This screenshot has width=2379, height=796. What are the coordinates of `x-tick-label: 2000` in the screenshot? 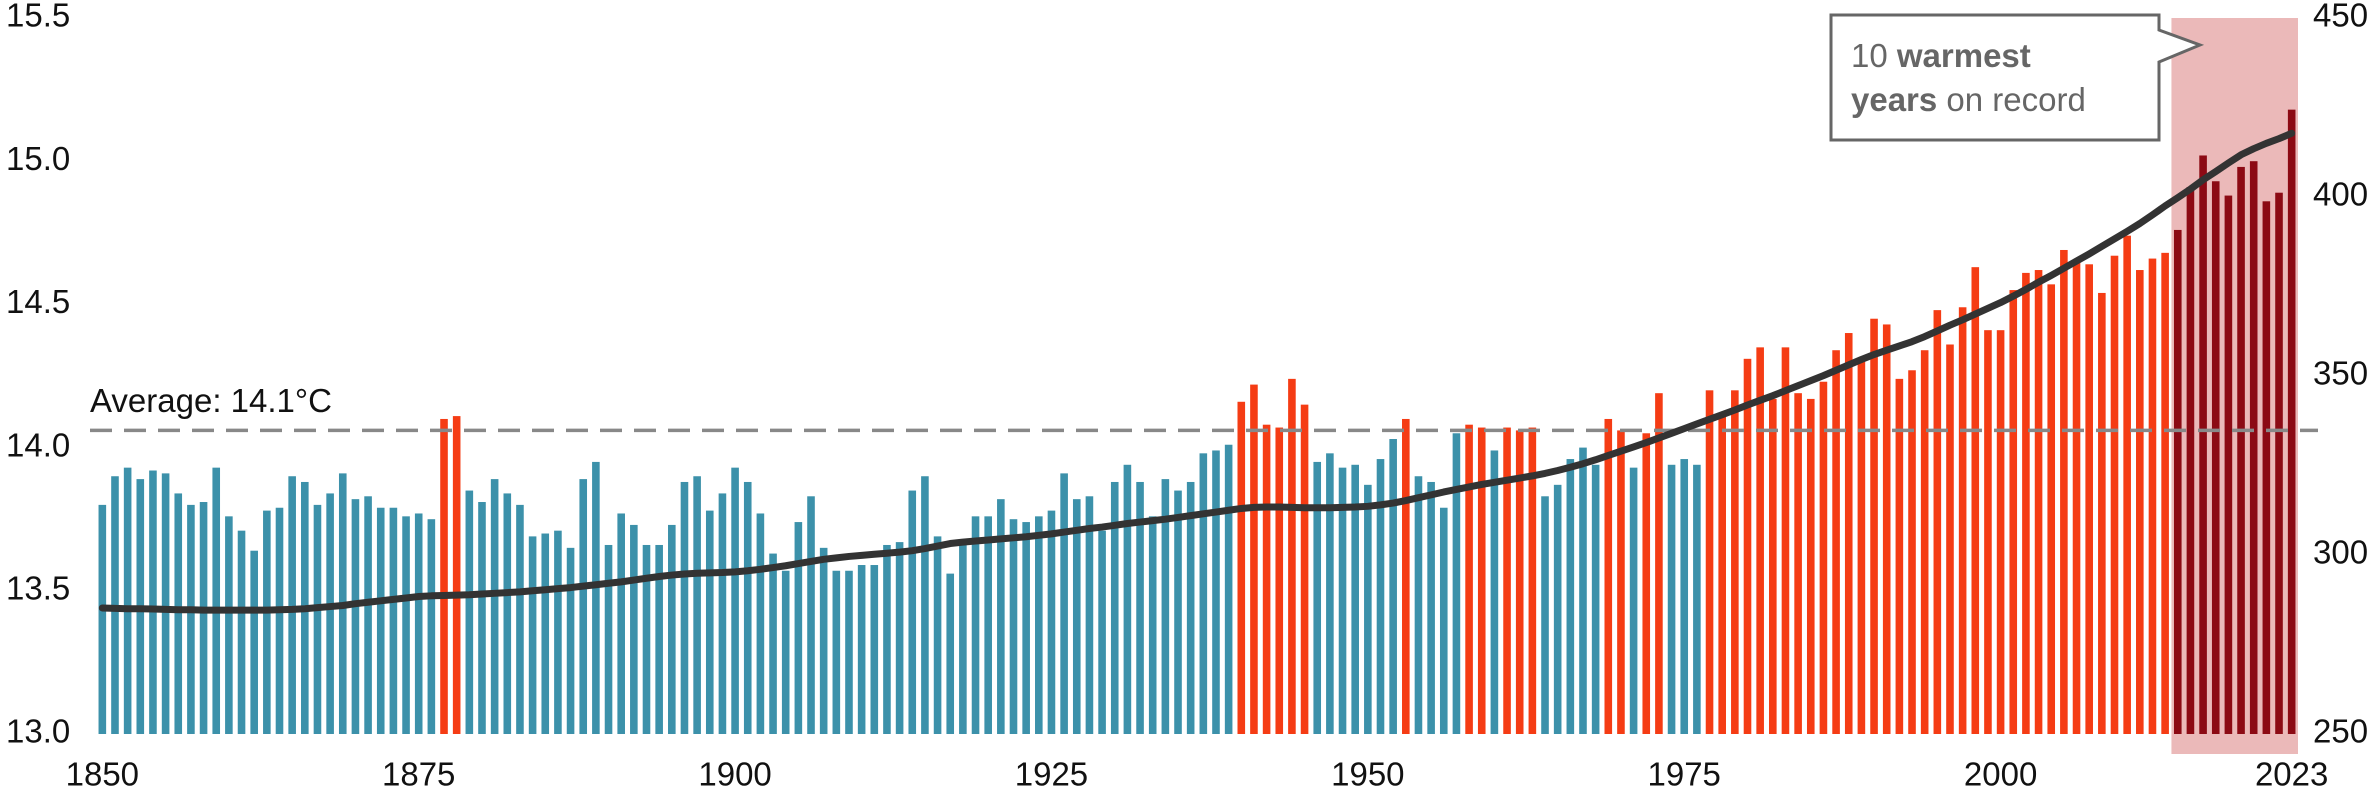 It's located at (2000, 774).